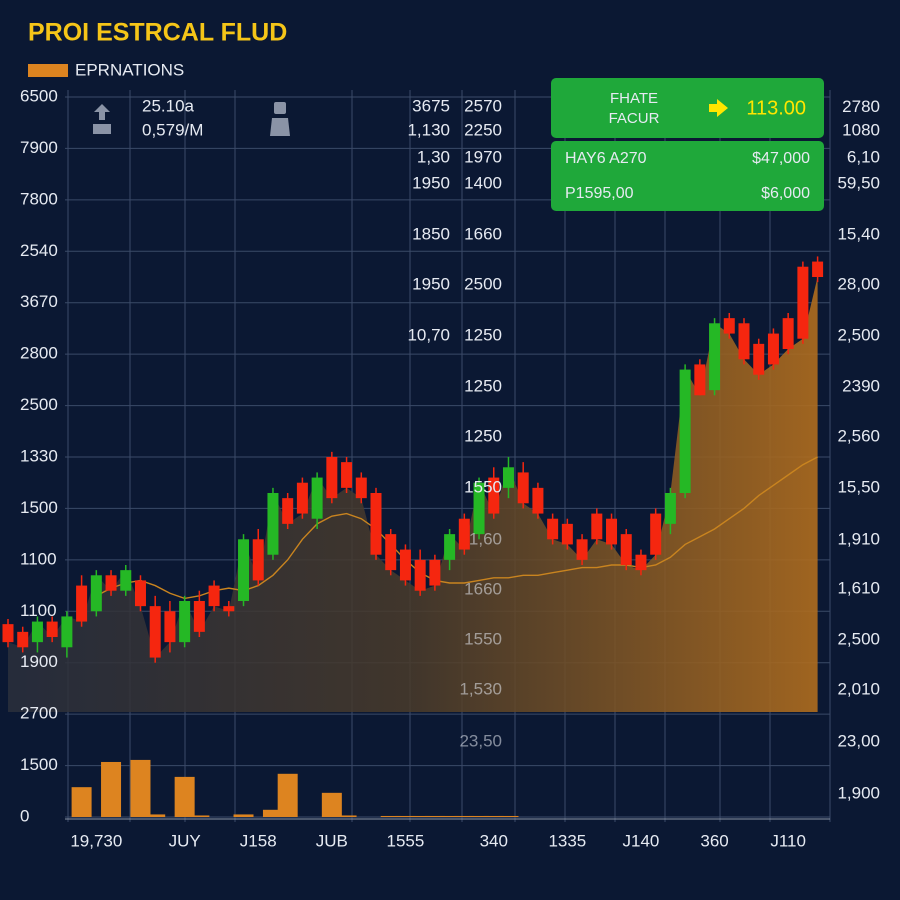  What do you see at coordinates (858, 284) in the screenshot?
I see `y2-tick-label: 28,00` at bounding box center [858, 284].